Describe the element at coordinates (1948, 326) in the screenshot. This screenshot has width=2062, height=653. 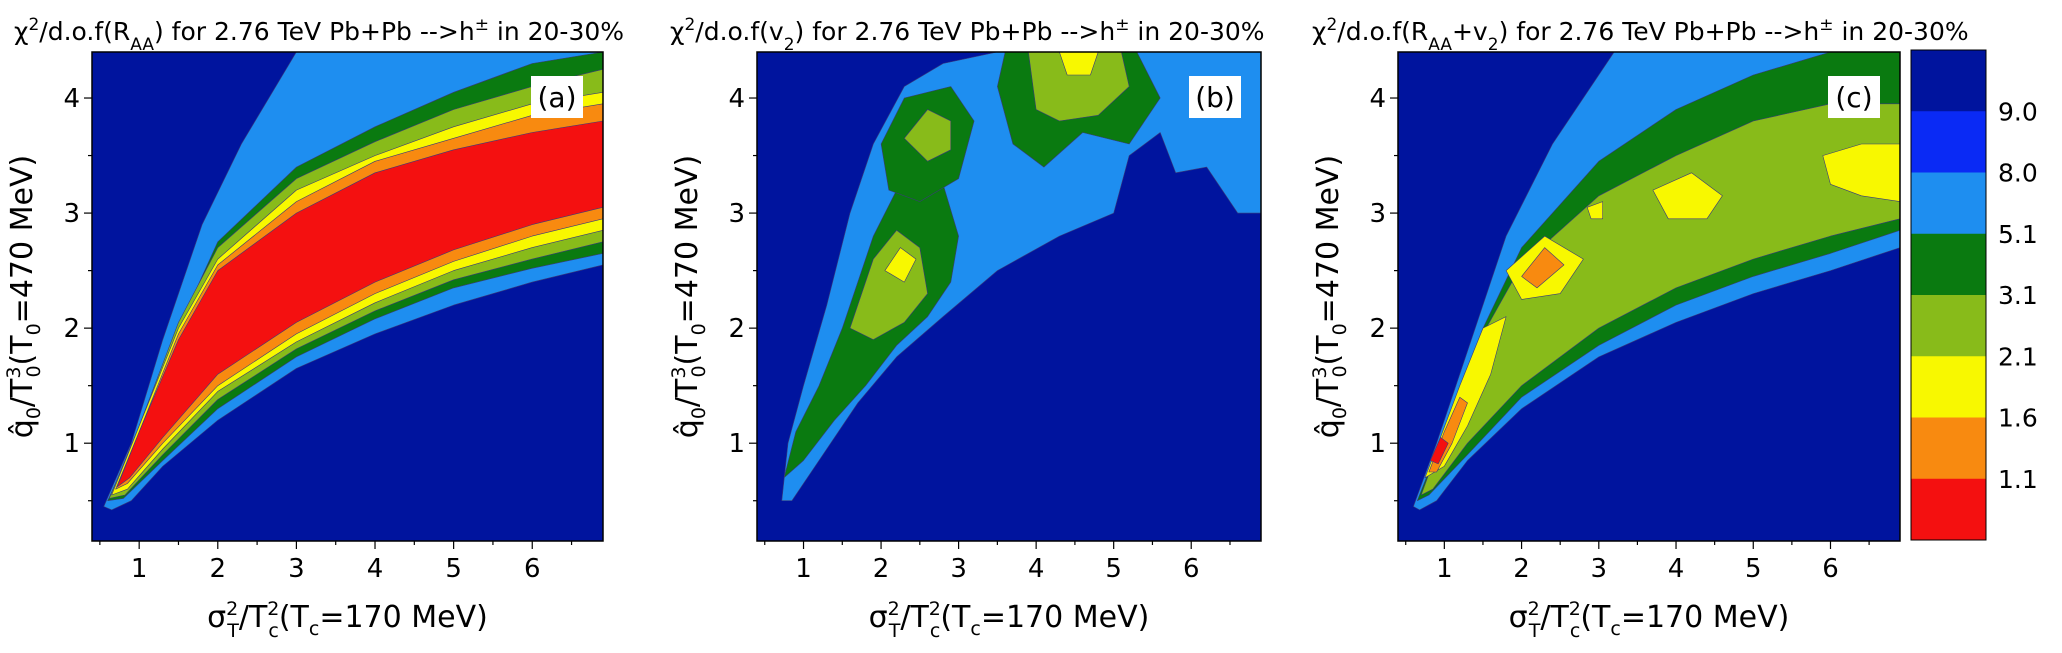
I see `colorbar-band-green` at that location.